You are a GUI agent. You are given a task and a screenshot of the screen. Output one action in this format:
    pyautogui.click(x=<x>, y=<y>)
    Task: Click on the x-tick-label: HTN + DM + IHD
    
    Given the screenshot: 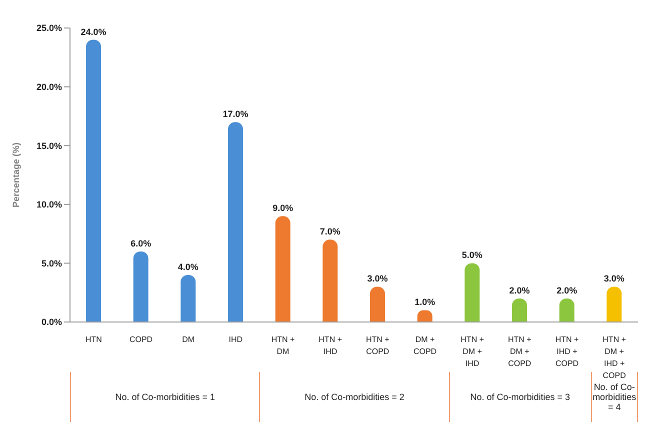 What is the action you would take?
    pyautogui.click(x=472, y=351)
    